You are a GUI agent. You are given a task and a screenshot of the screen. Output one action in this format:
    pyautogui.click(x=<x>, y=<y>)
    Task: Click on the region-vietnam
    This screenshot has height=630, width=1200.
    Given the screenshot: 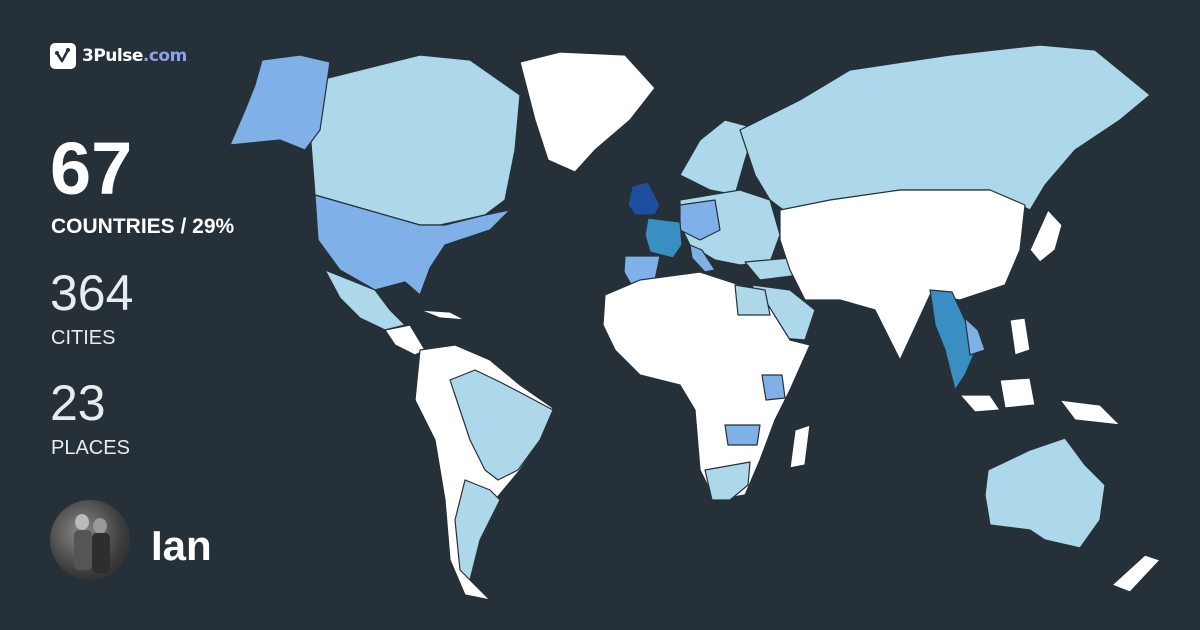 What is the action you would take?
    pyautogui.click(x=975, y=336)
    